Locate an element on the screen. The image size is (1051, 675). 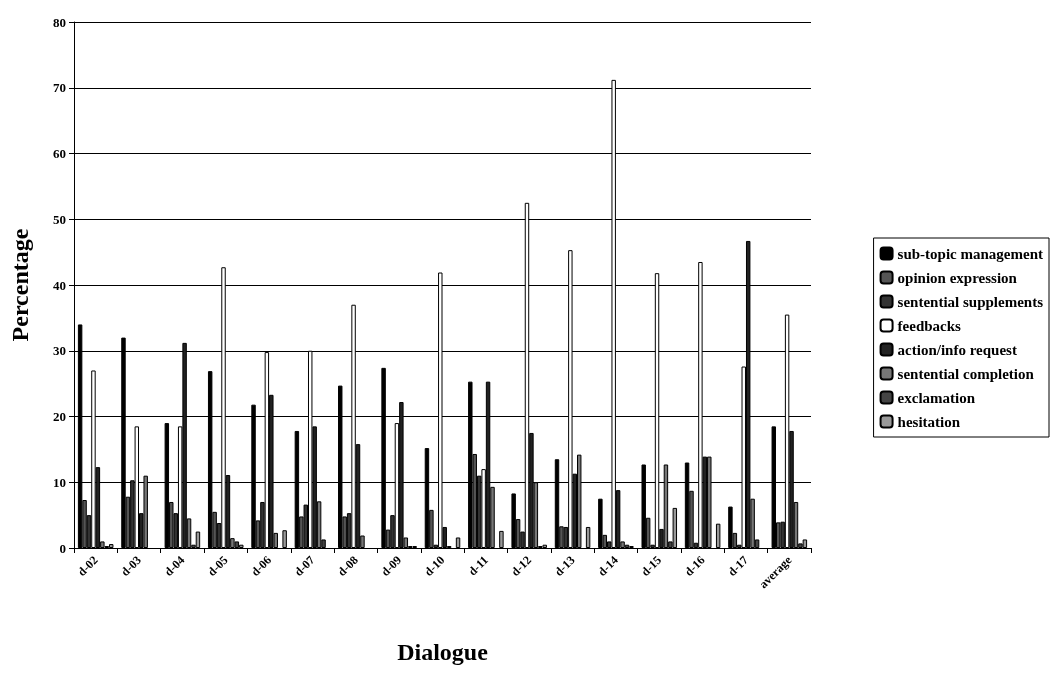
x-tick-label: d-02 is located at coordinates (87, 566).